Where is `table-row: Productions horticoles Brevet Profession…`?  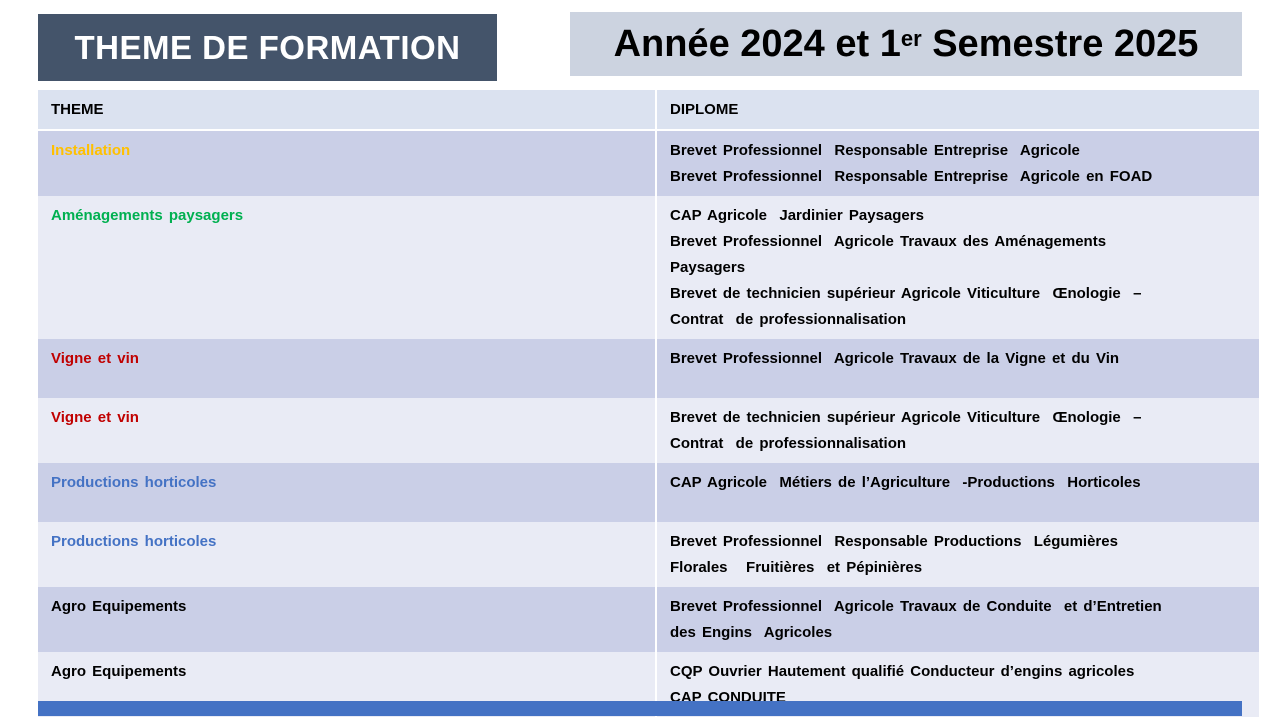
table-row: Productions horticoles Brevet Profession… is located at coordinates (648, 554).